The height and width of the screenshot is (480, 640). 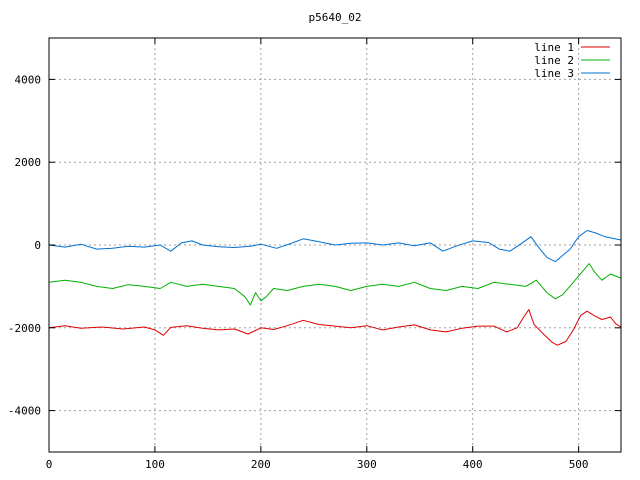 What do you see at coordinates (28, 162) in the screenshot?
I see `y-tick-label: 2000` at bounding box center [28, 162].